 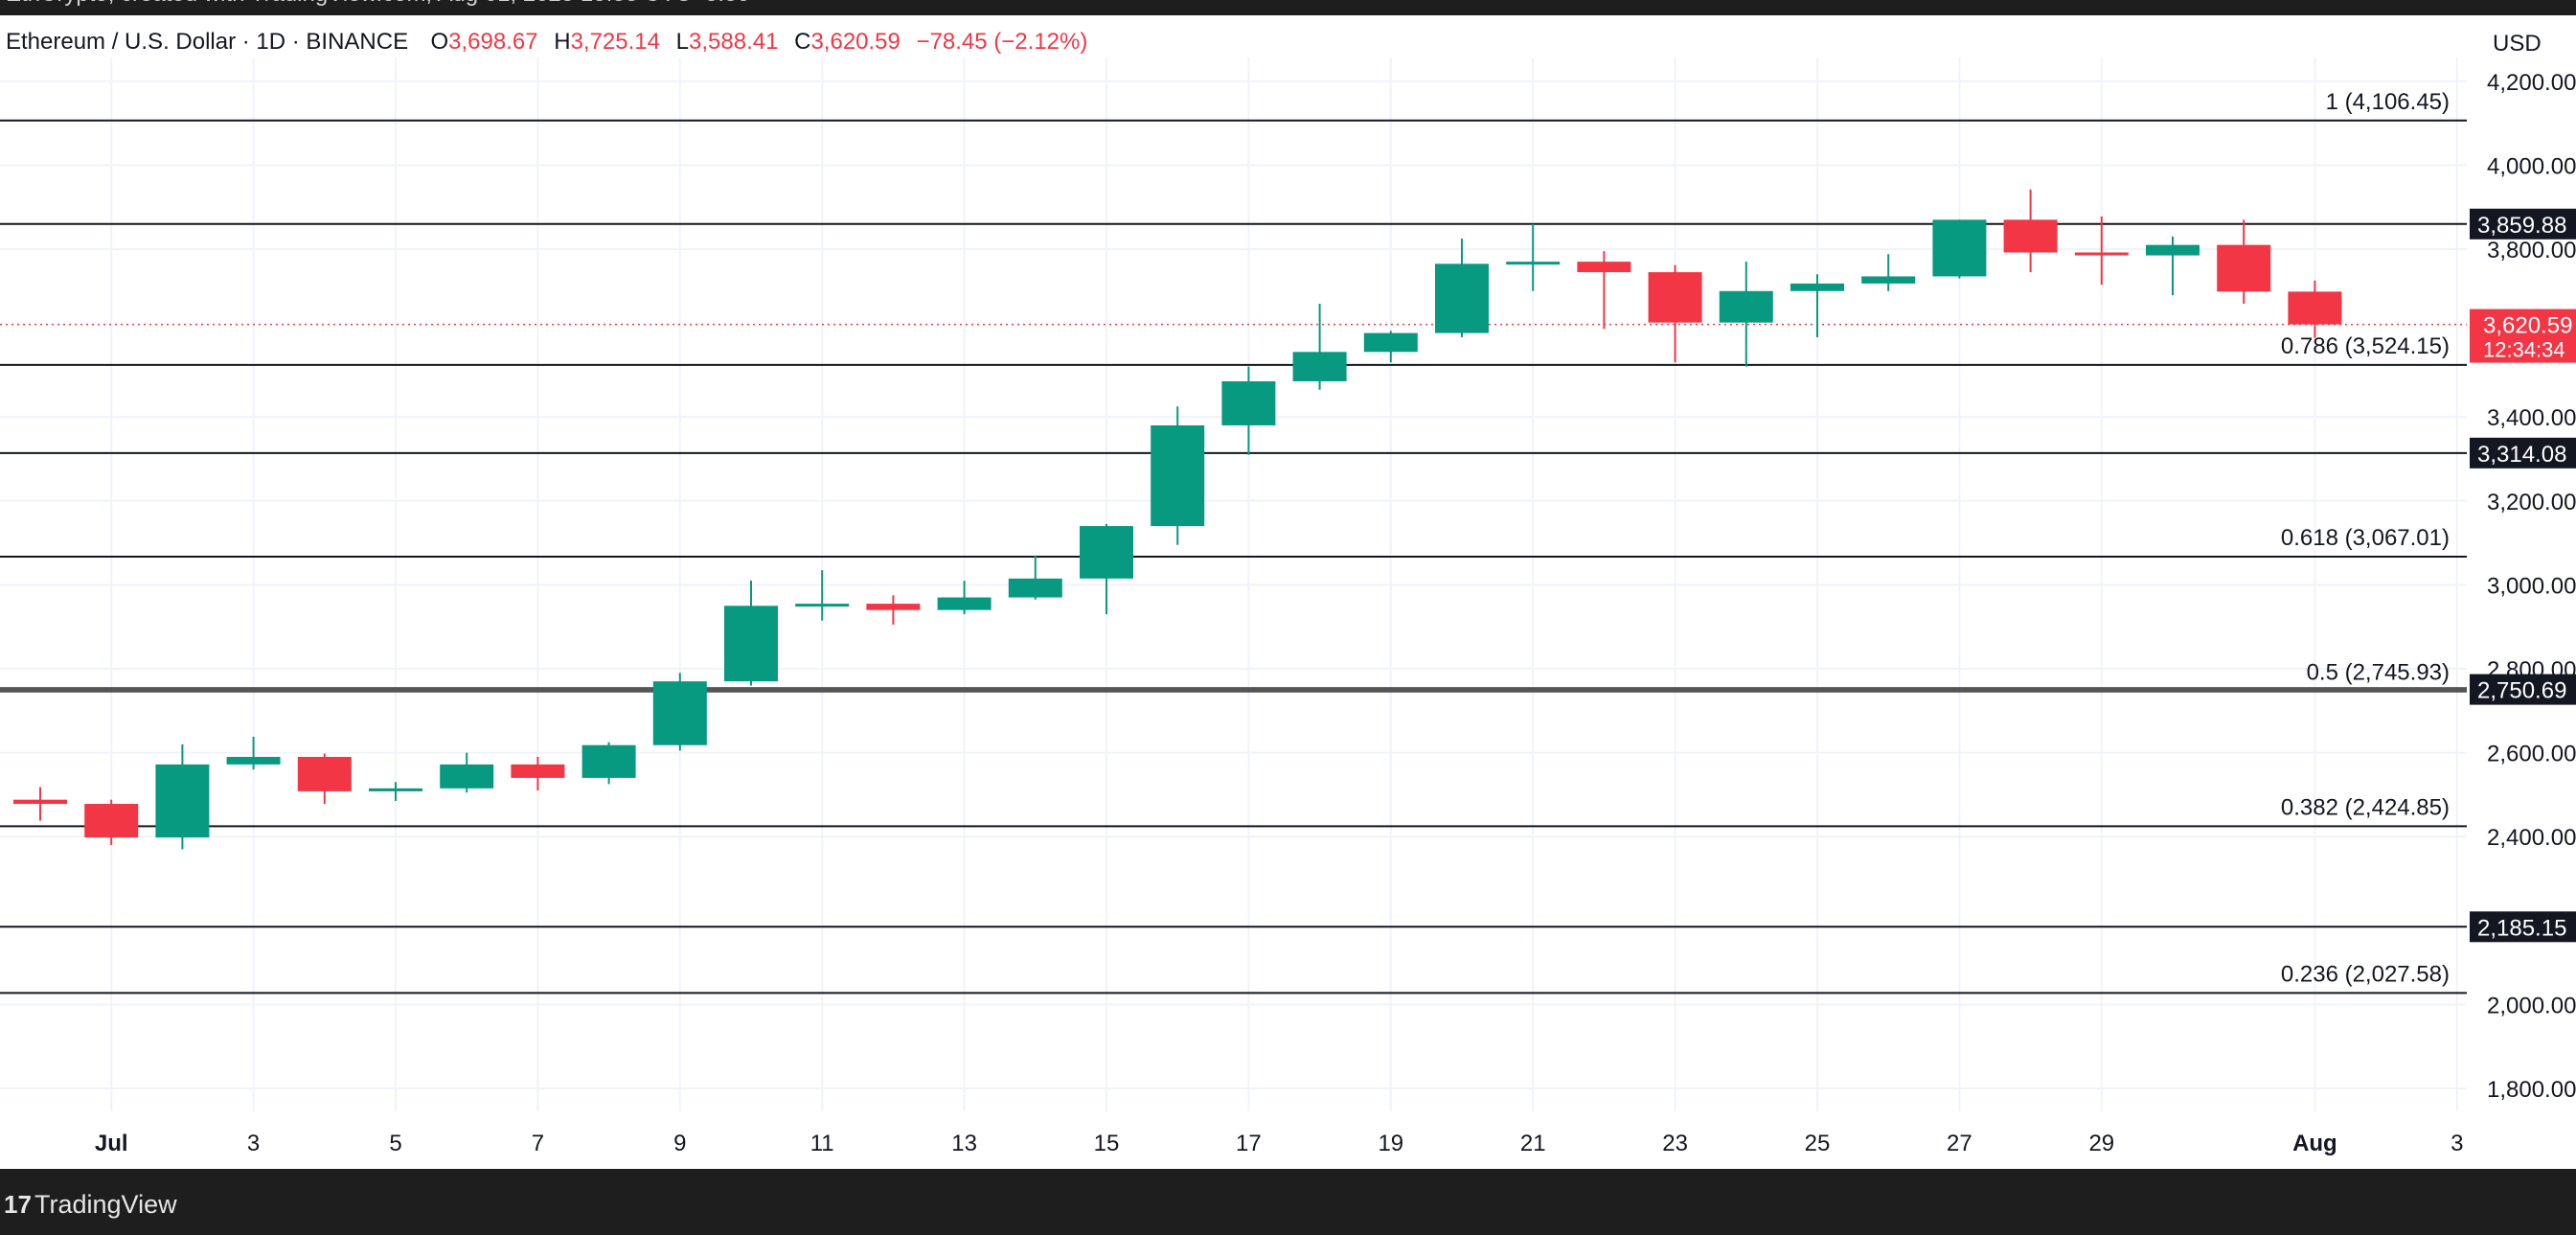 What do you see at coordinates (2532, 754) in the screenshot?
I see `y-tick-label: 2,600.00` at bounding box center [2532, 754].